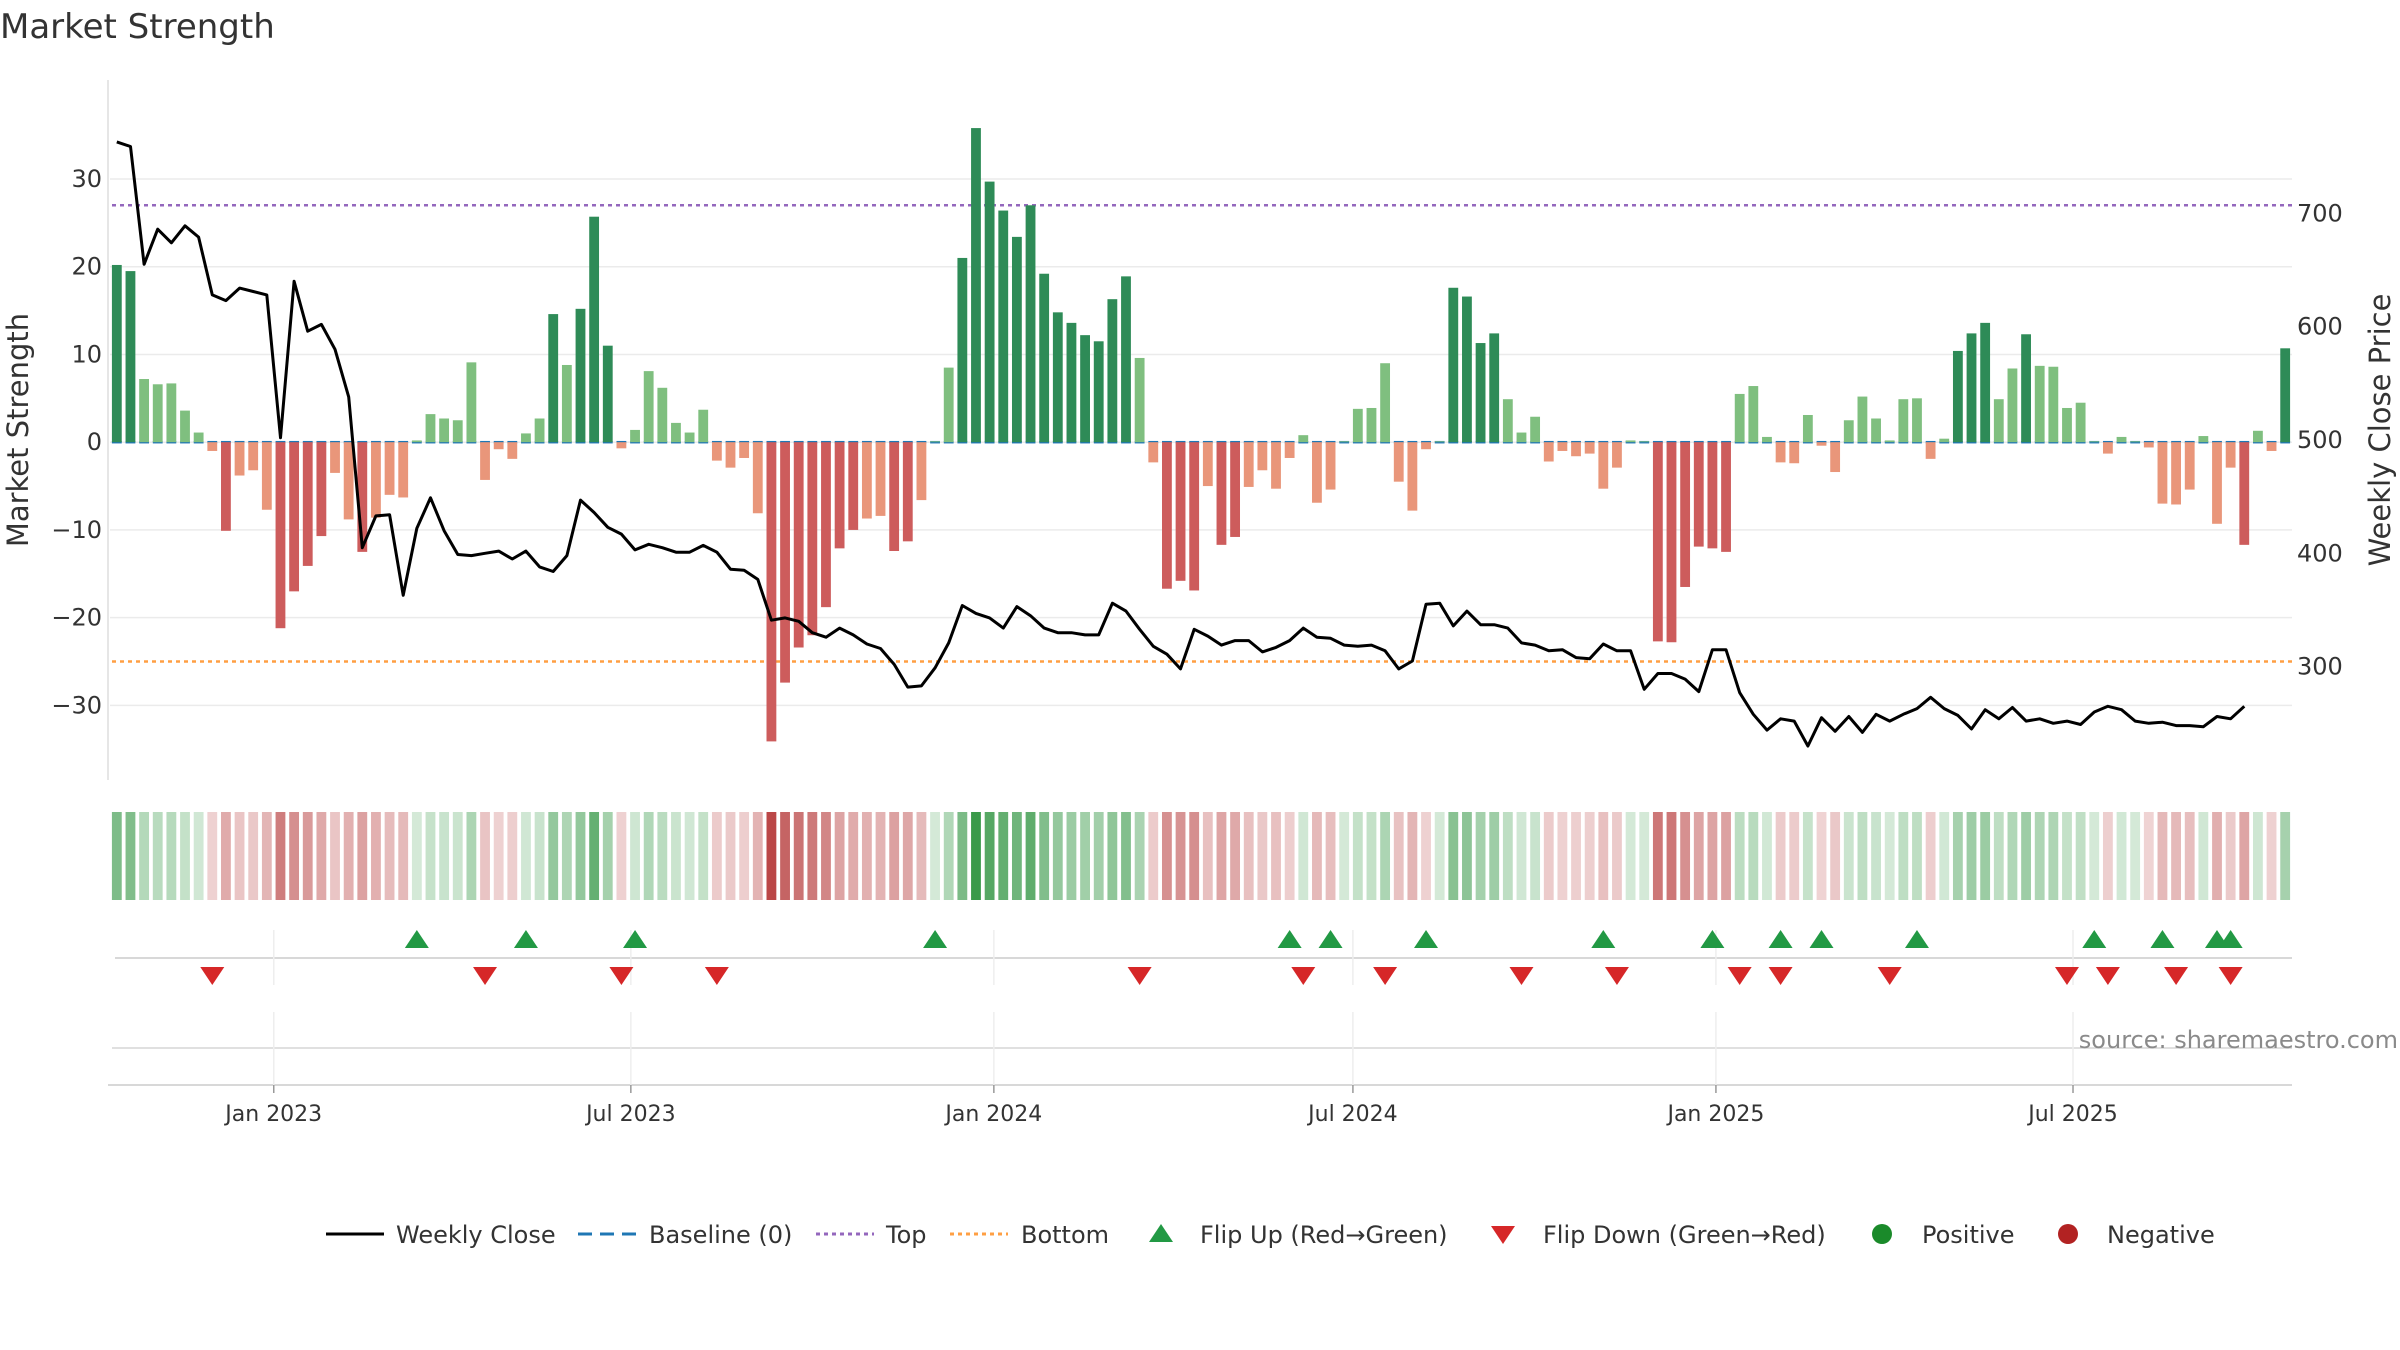  I want to click on legend-label: Top, so click(906, 1235).